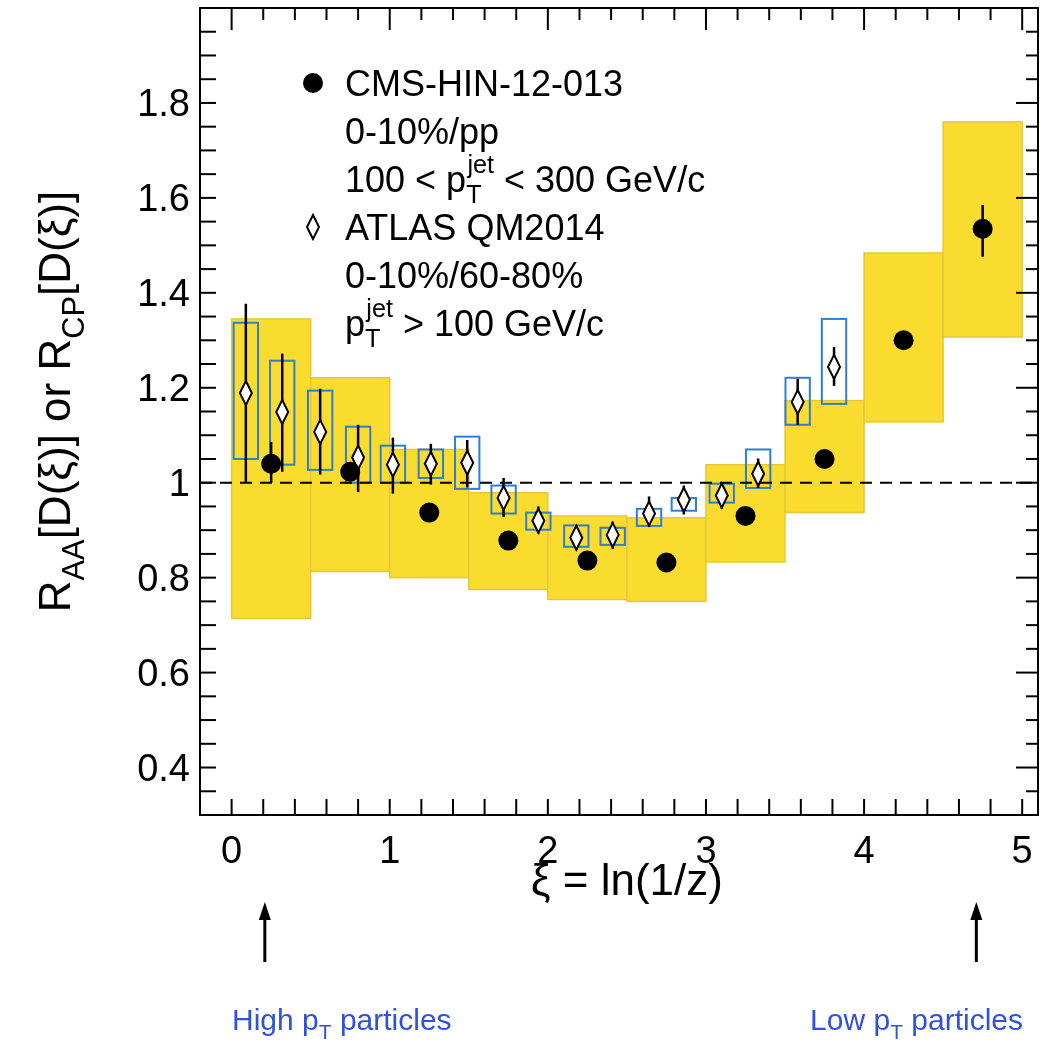 The height and width of the screenshot is (1043, 1043). What do you see at coordinates (475, 227) in the screenshot?
I see `legend-label: ATLAS QM2014` at bounding box center [475, 227].